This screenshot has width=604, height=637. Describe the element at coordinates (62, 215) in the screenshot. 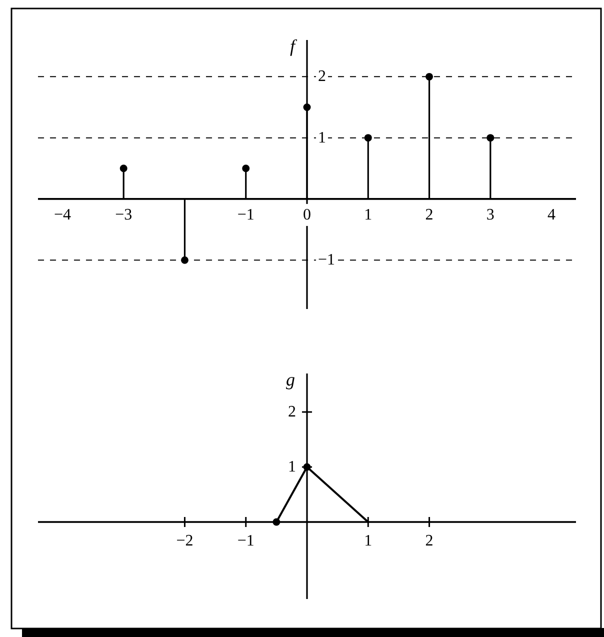

I see `x-tick-label: −4` at that location.